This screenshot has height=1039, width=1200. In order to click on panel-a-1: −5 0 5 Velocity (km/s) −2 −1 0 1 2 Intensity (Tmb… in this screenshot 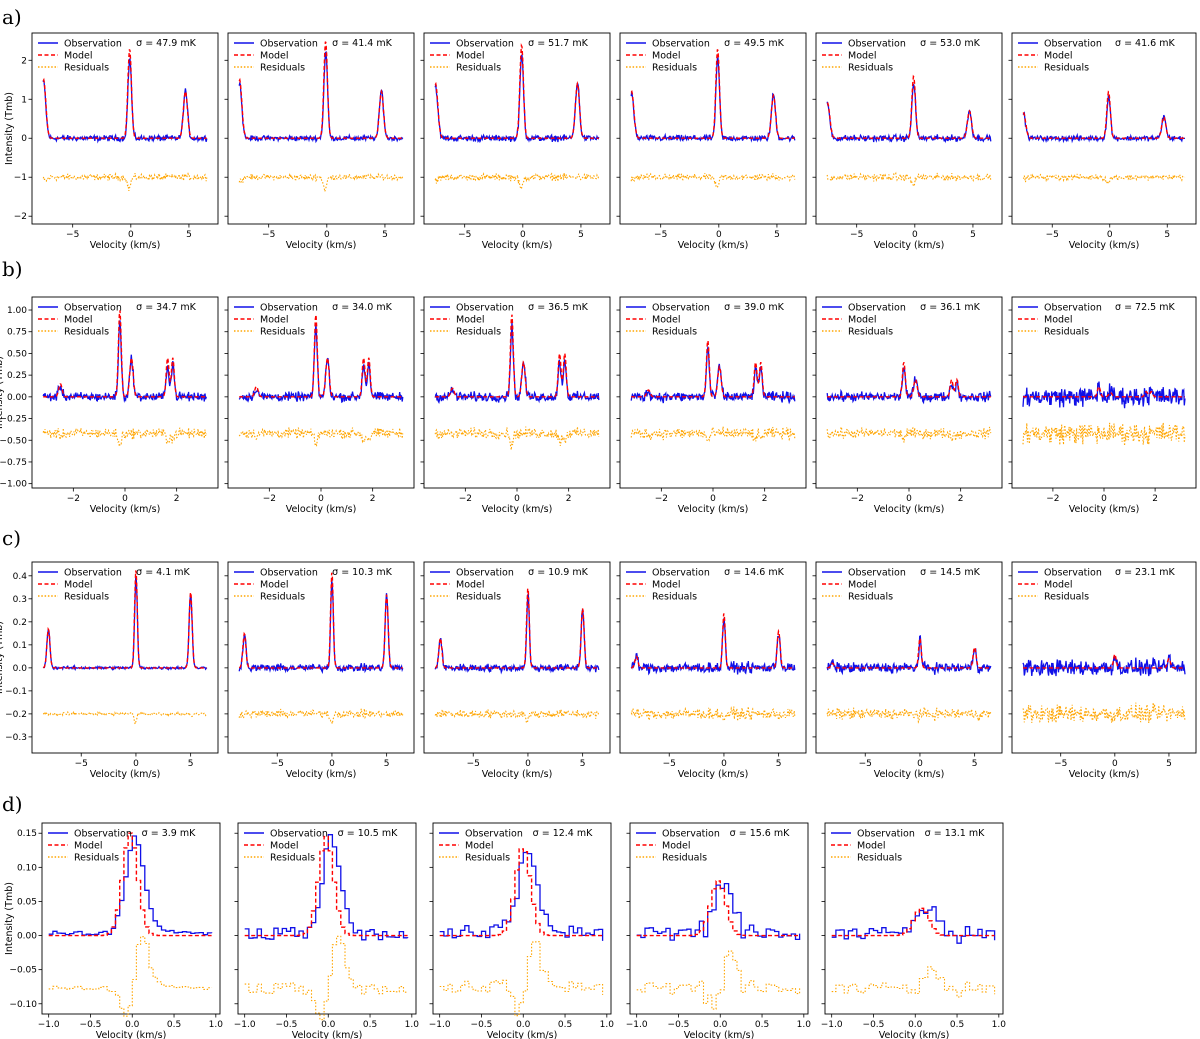, I will do `click(111, 141)`.